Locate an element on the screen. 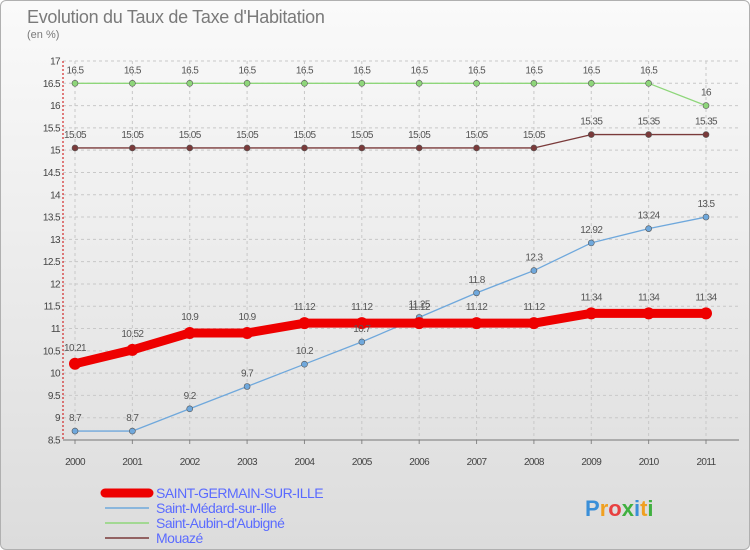 The width and height of the screenshot is (750, 550). chart-title: Evolution du Taux de Taxe d'Habitation is located at coordinates (176, 17).